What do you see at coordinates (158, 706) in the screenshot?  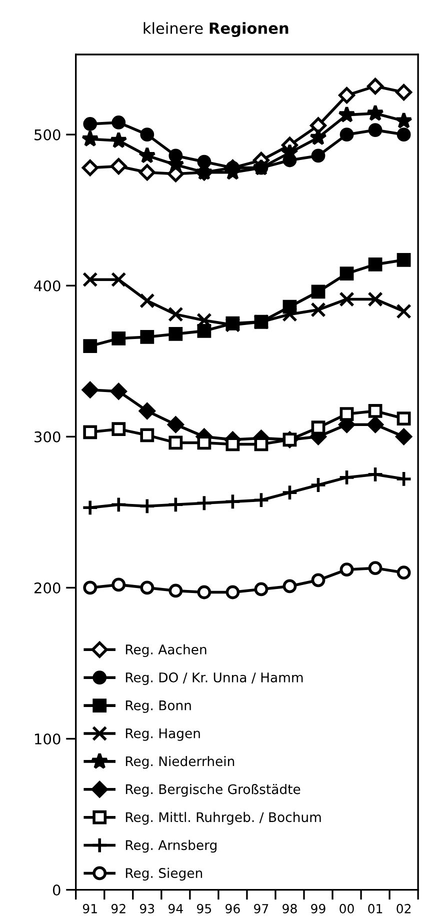 I see `legend-label: Reg. Bonn` at bounding box center [158, 706].